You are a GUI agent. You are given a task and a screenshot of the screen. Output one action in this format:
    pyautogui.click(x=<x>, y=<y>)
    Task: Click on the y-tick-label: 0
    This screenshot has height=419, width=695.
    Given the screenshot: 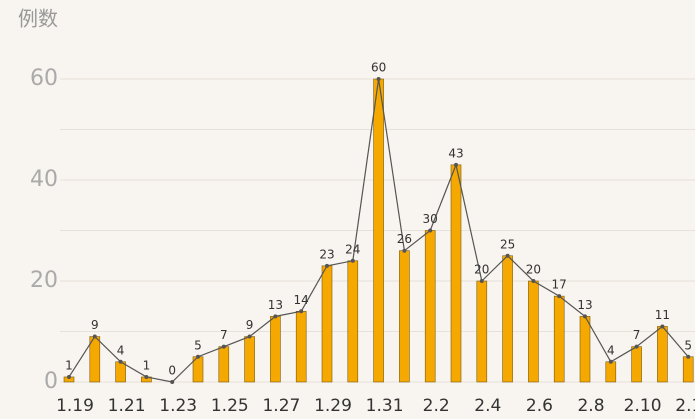 What is the action you would take?
    pyautogui.click(x=51, y=381)
    